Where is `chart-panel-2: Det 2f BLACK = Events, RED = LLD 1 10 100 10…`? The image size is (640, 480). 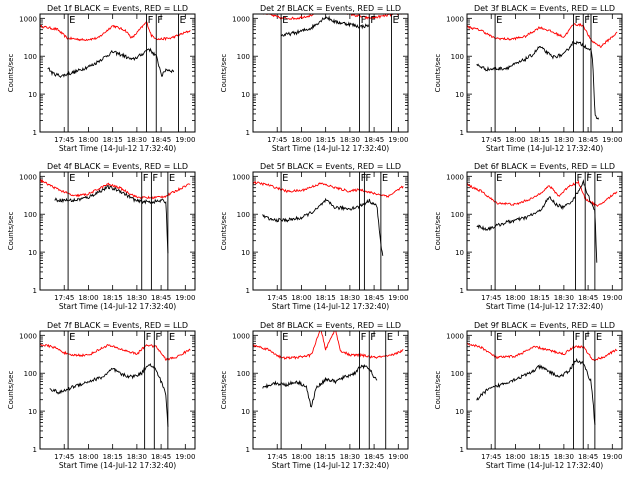 chart-panel-2: Det 2f BLACK = Events, RED = LLD 1 10 100 10… is located at coordinates (314, 78).